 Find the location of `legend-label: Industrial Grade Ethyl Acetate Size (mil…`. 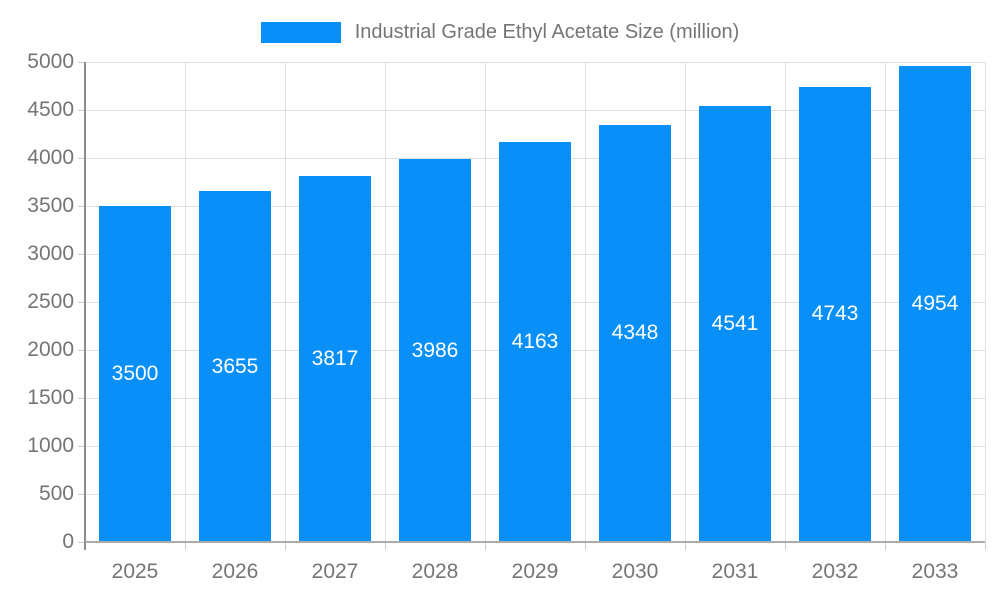

legend-label: Industrial Grade Ethyl Acetate Size (mil… is located at coordinates (547, 31).